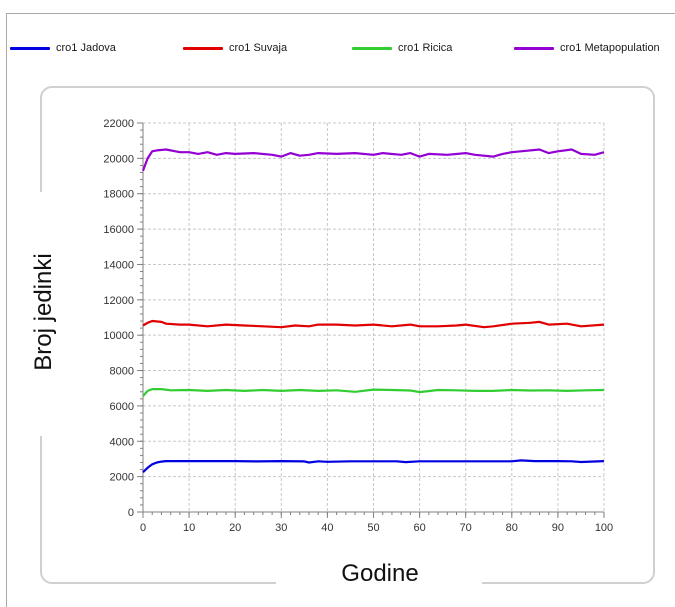 The image size is (675, 607). I want to click on panel-top-border, so click(340, 13).